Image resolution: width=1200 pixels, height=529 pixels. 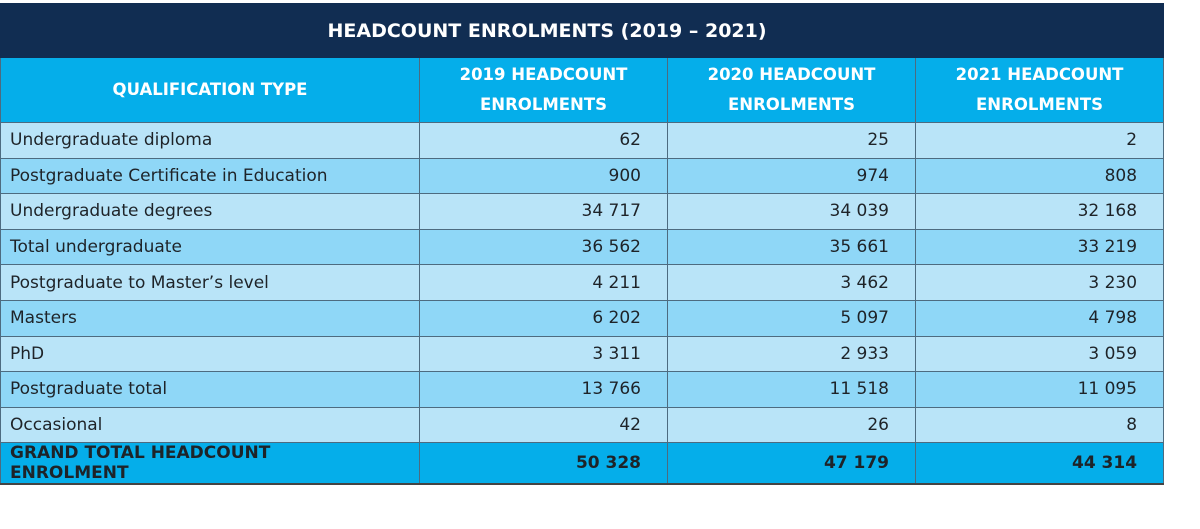 I want to click on value-cell: 8, so click(x=1039, y=425).